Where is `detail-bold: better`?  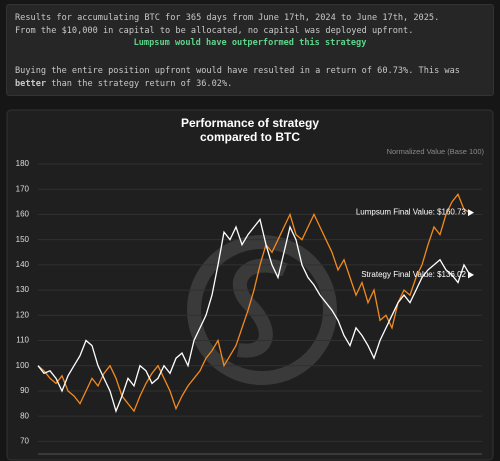
detail-bold: better is located at coordinates (31, 84).